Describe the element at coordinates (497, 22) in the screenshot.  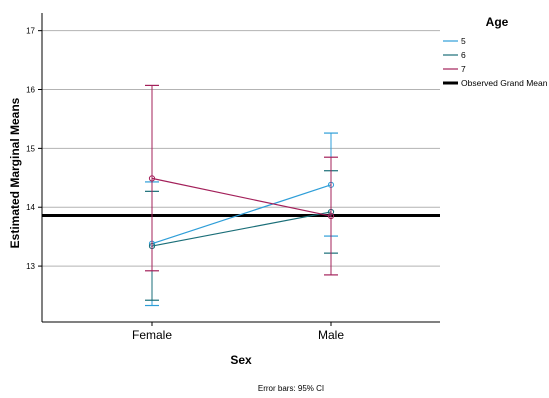
I see `legend-title: Age` at that location.